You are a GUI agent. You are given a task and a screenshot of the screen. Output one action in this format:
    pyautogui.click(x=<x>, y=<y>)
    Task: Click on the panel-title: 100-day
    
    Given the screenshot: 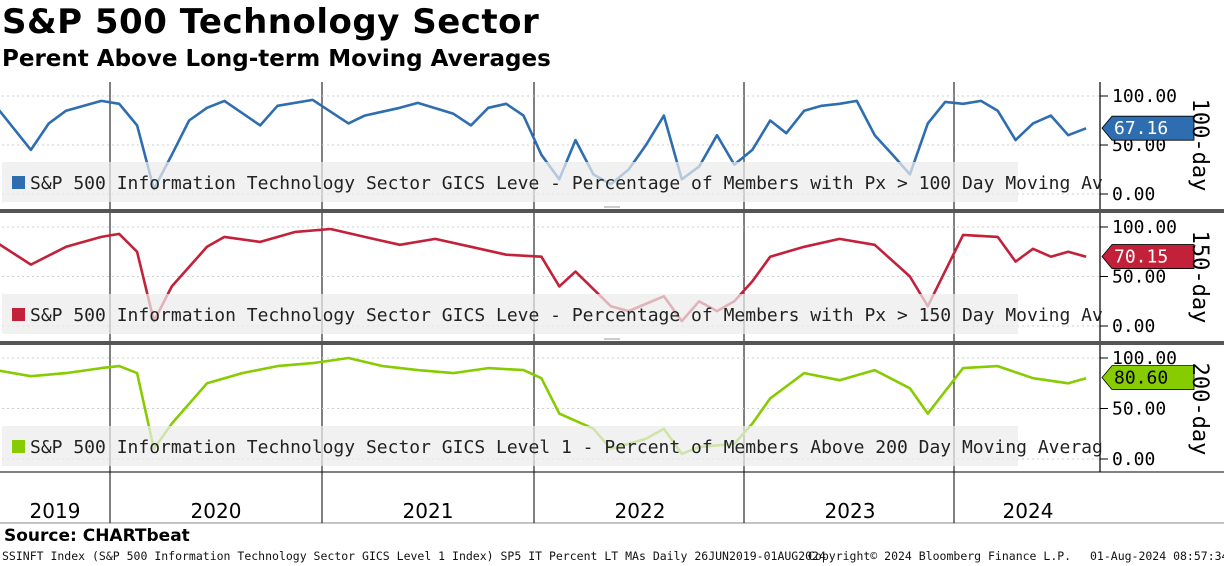 What is the action you would take?
    pyautogui.click(x=1199, y=145)
    